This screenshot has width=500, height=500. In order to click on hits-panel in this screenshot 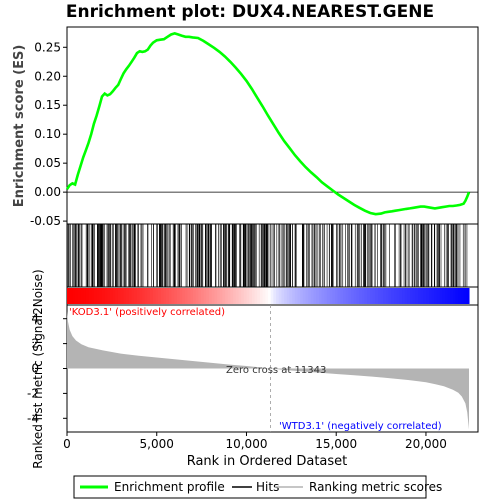, I will do `click(272, 255)`.